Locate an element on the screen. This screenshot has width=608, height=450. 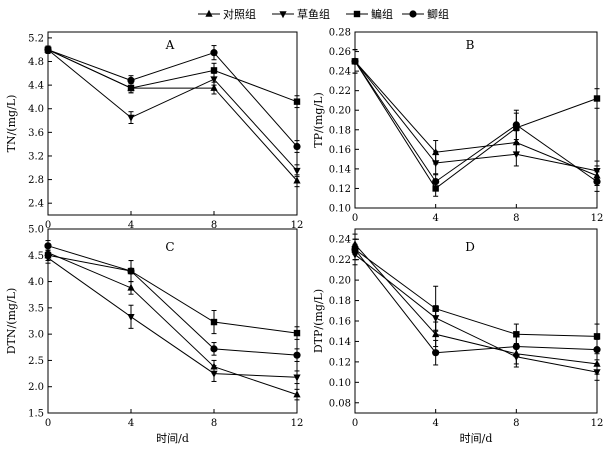
panel-letter: B is located at coordinates (470, 45).